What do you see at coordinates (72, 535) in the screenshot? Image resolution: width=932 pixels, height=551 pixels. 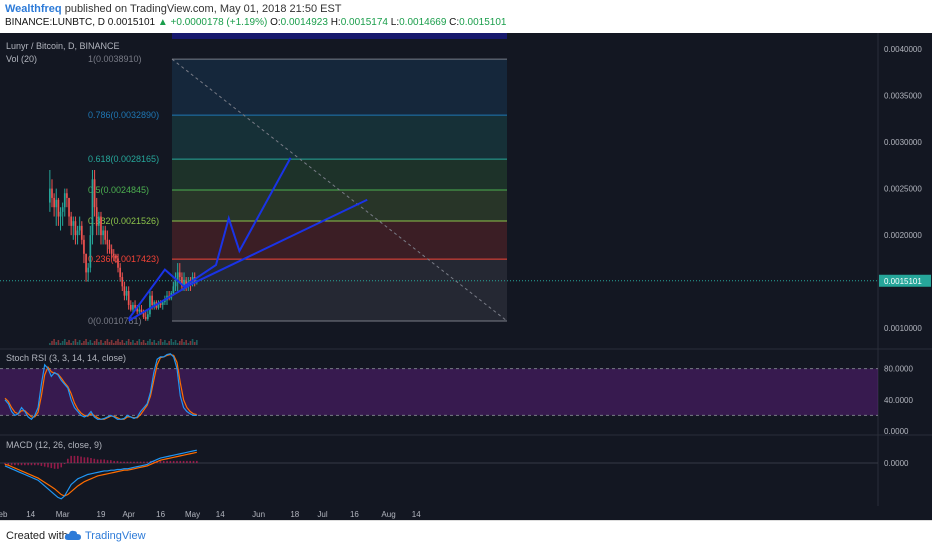 I see `tradingview-cloud-icon` at bounding box center [72, 535].